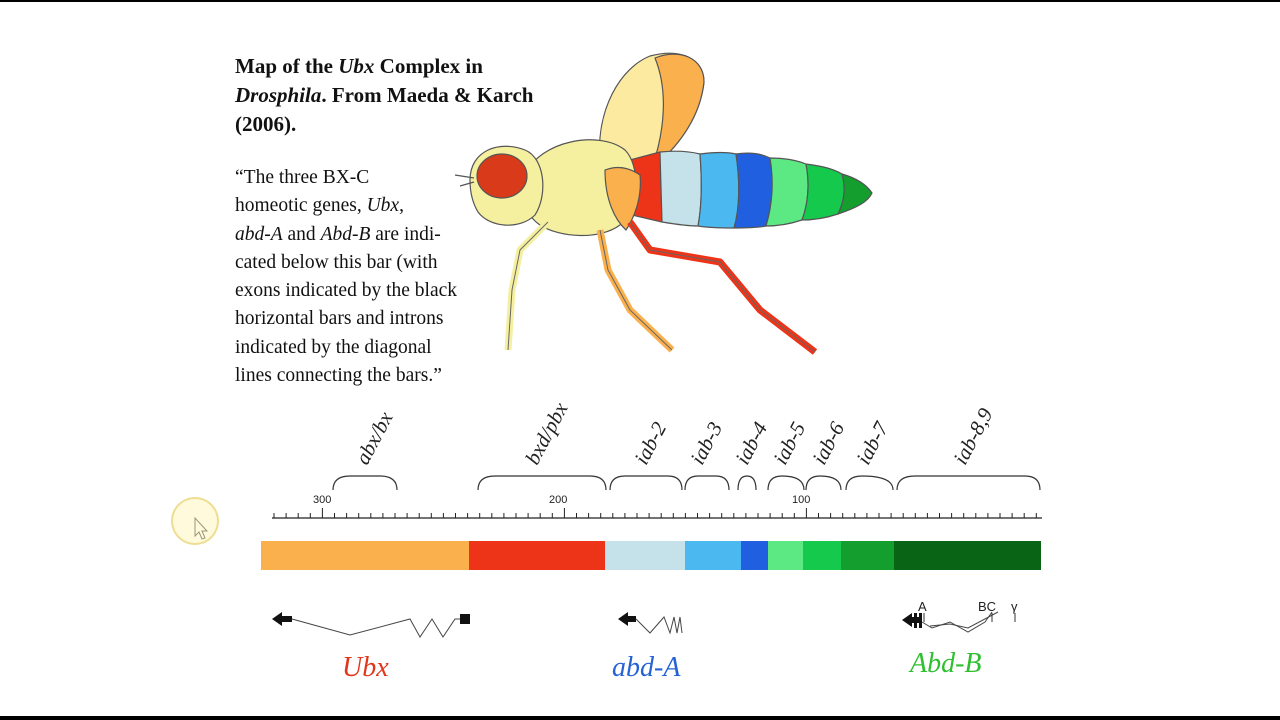 The image size is (1280, 720). Describe the element at coordinates (1014, 606) in the screenshot. I see `abd-b-promoter-gamma: γ` at that location.